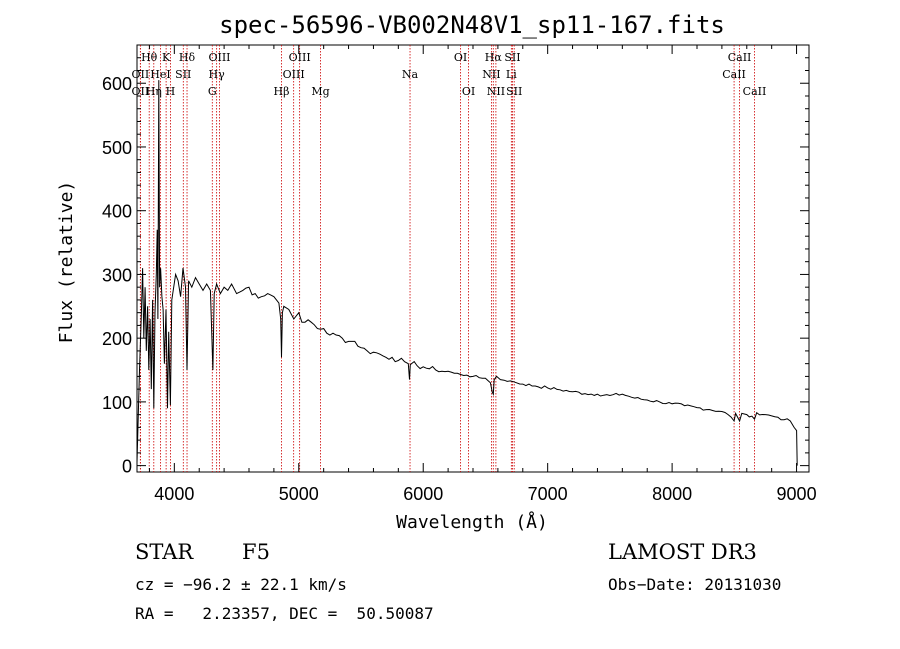  Describe the element at coordinates (410, 74) in the screenshot. I see `spectral-line-label: Na` at that location.